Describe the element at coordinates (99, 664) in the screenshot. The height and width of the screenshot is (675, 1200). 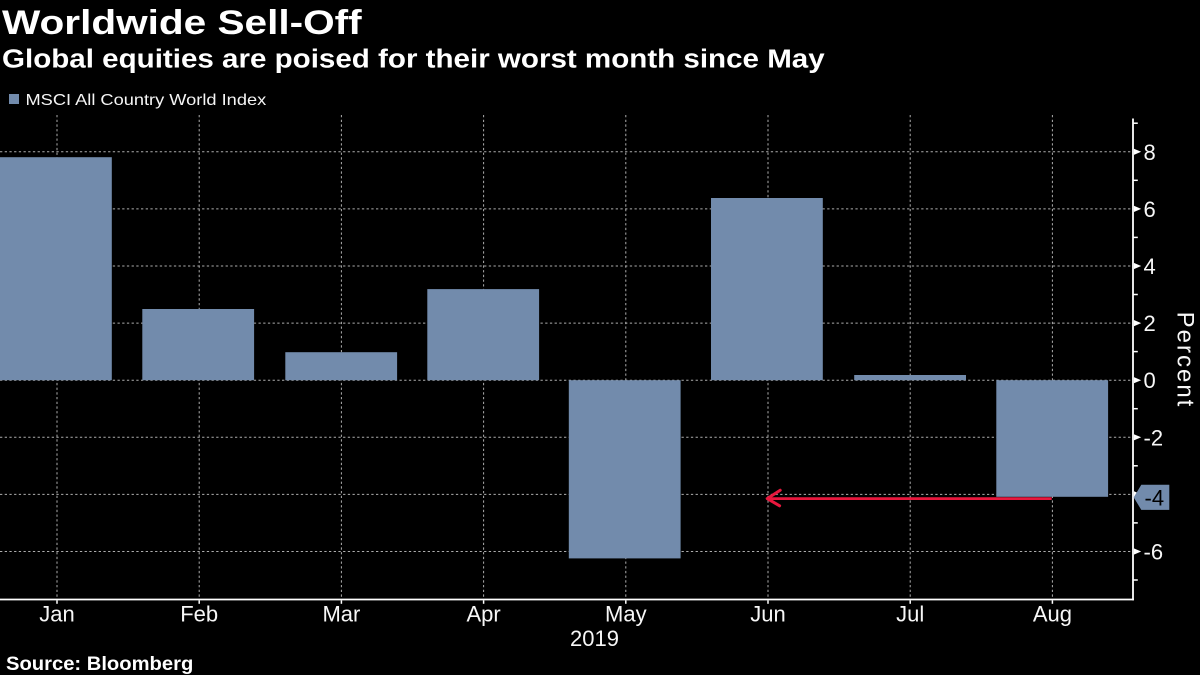
I see `svg-text: Source: Bloomberg` at that location.